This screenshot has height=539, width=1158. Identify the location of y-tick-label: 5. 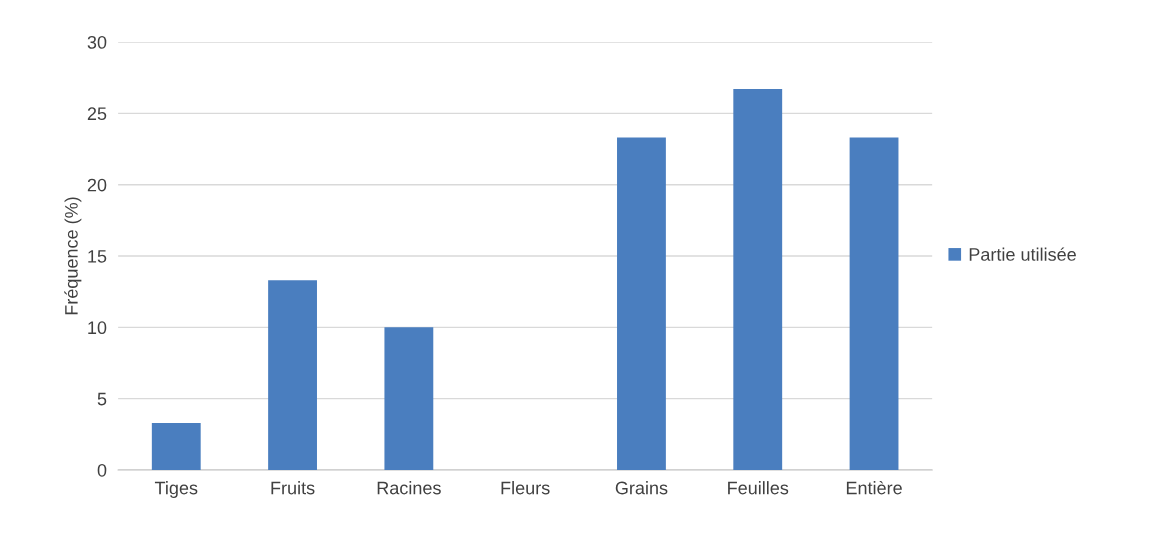
(102, 399).